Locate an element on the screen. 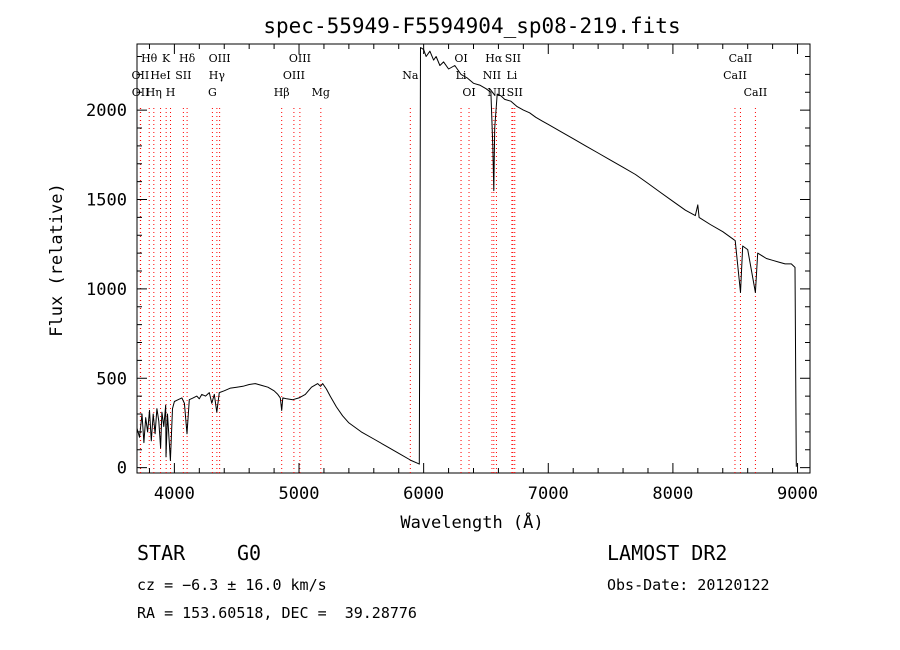 Image resolution: width=900 pixels, height=650 pixels. line-label: Mg is located at coordinates (321, 92).